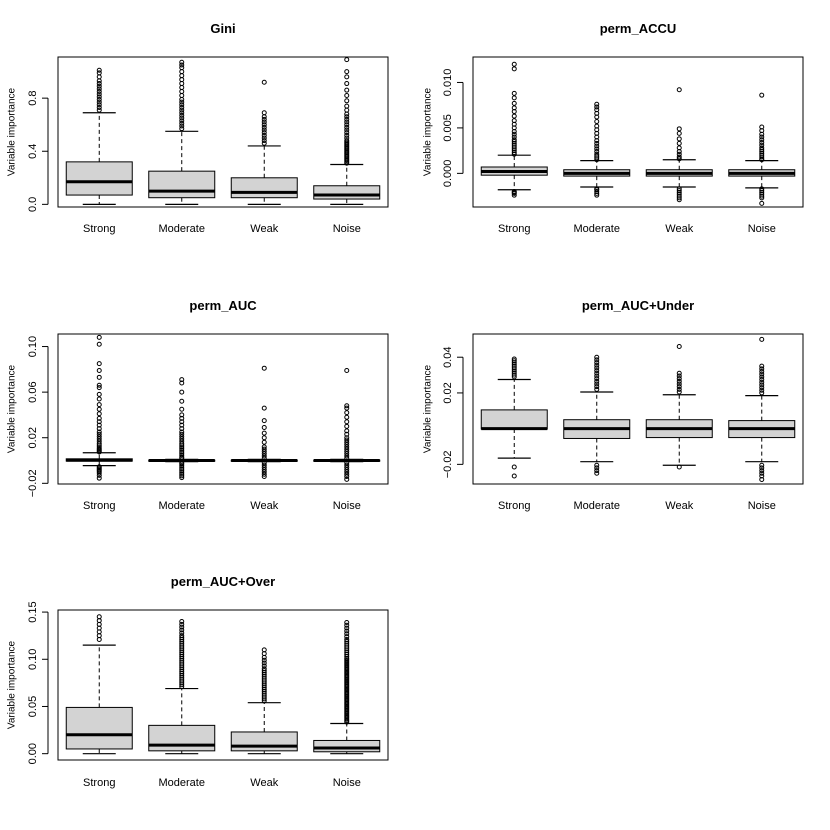 Image resolution: width=830 pixels, height=830 pixels. I want to click on y-tick-label: 0.06, so click(33, 391).